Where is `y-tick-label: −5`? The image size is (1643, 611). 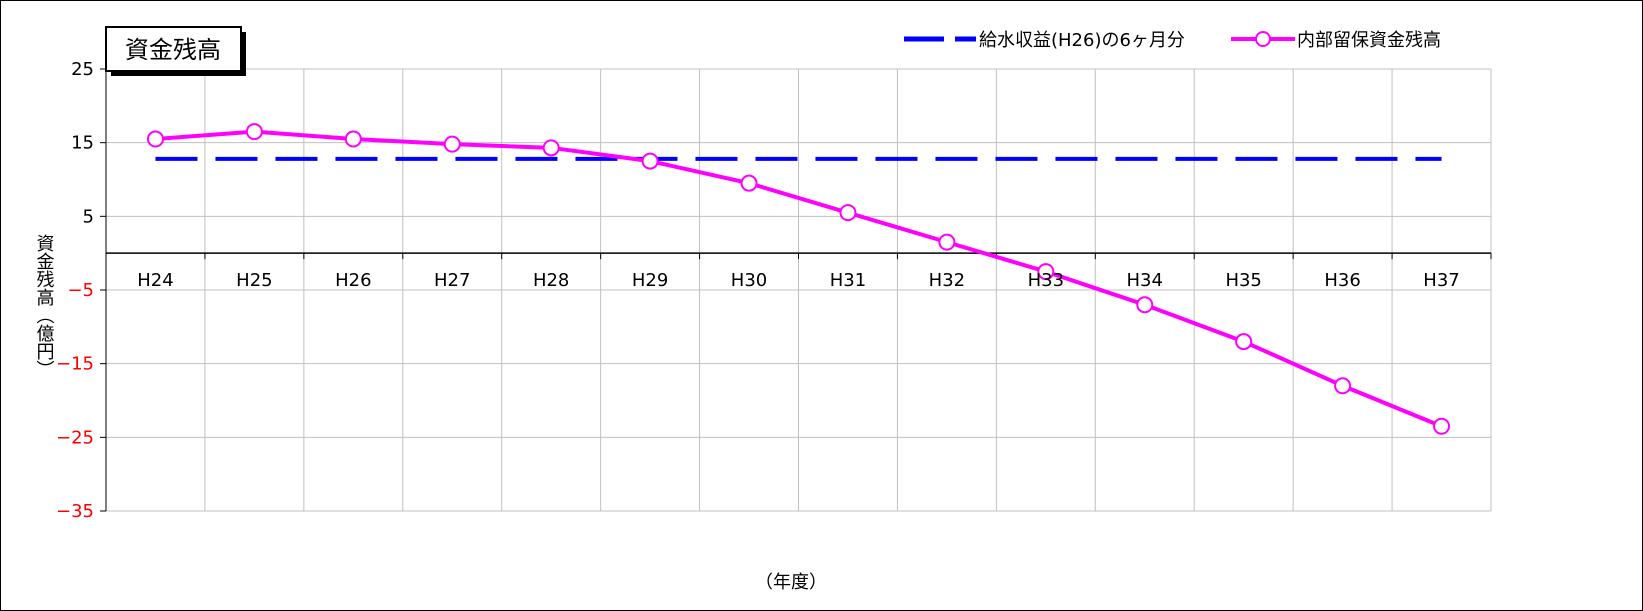
y-tick-label: −5 is located at coordinates (80, 290).